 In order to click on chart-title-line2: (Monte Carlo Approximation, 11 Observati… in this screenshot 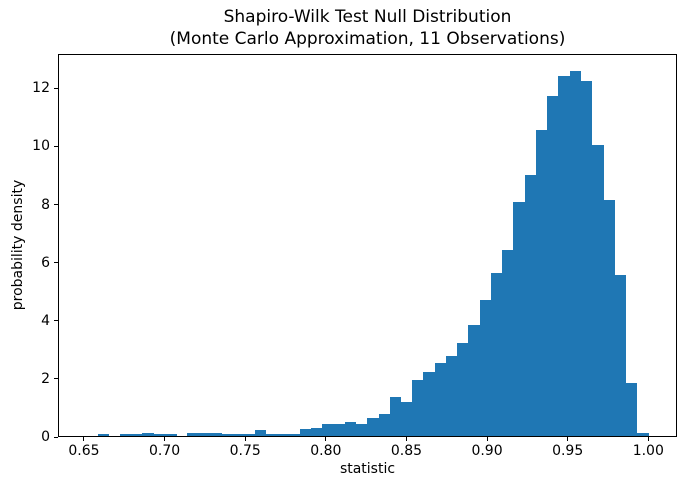, I will do `click(367, 38)`.